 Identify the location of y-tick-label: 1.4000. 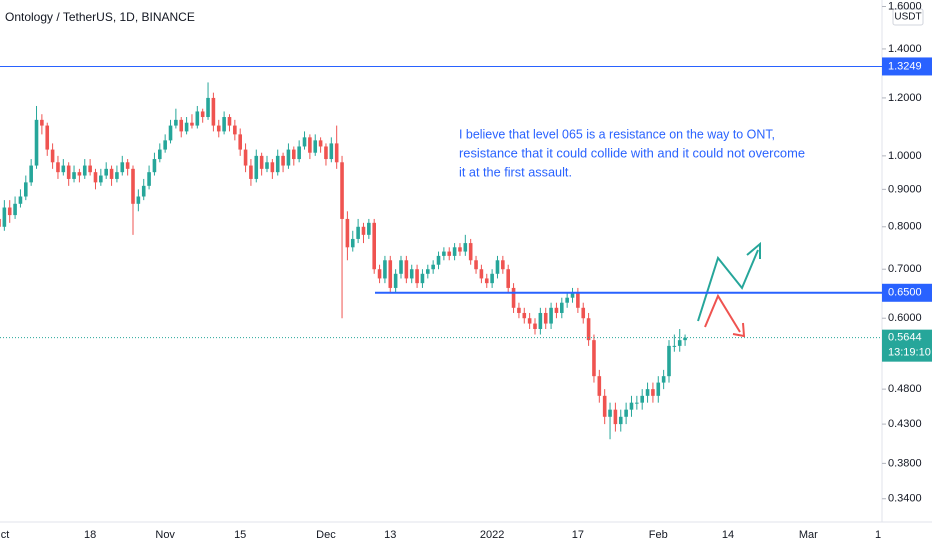
(905, 49).